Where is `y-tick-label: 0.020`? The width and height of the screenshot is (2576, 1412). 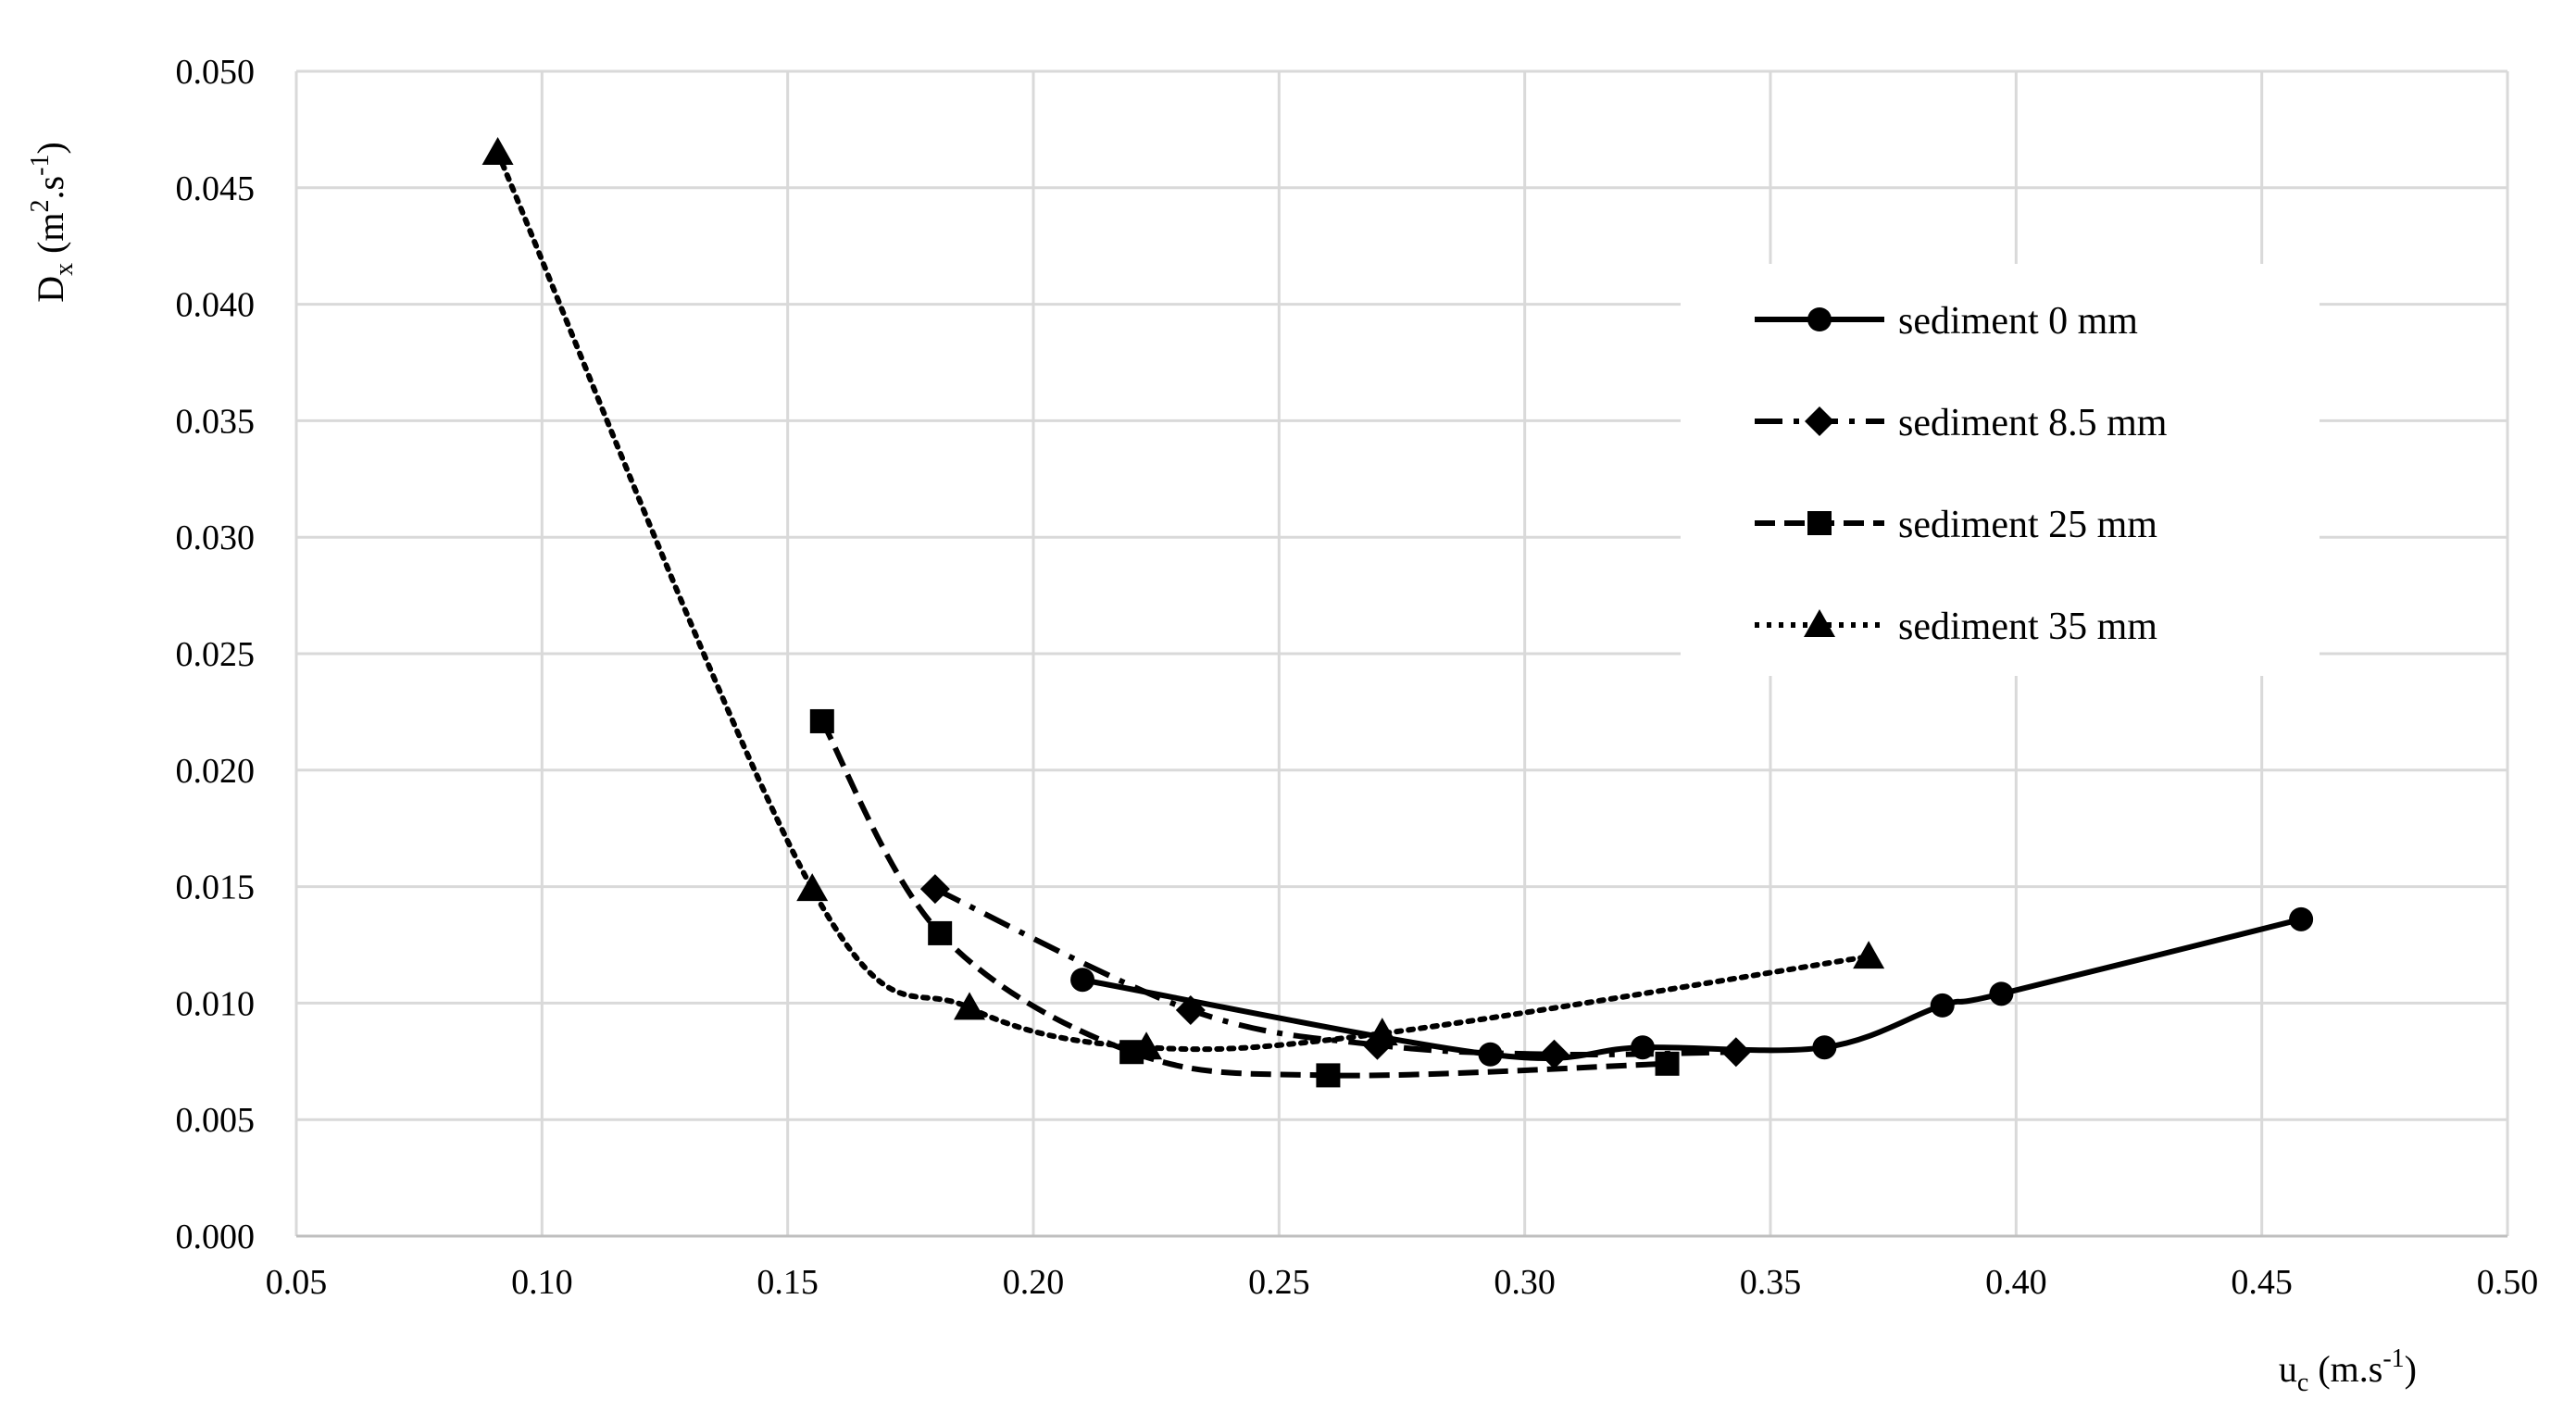 y-tick-label: 0.020 is located at coordinates (216, 771).